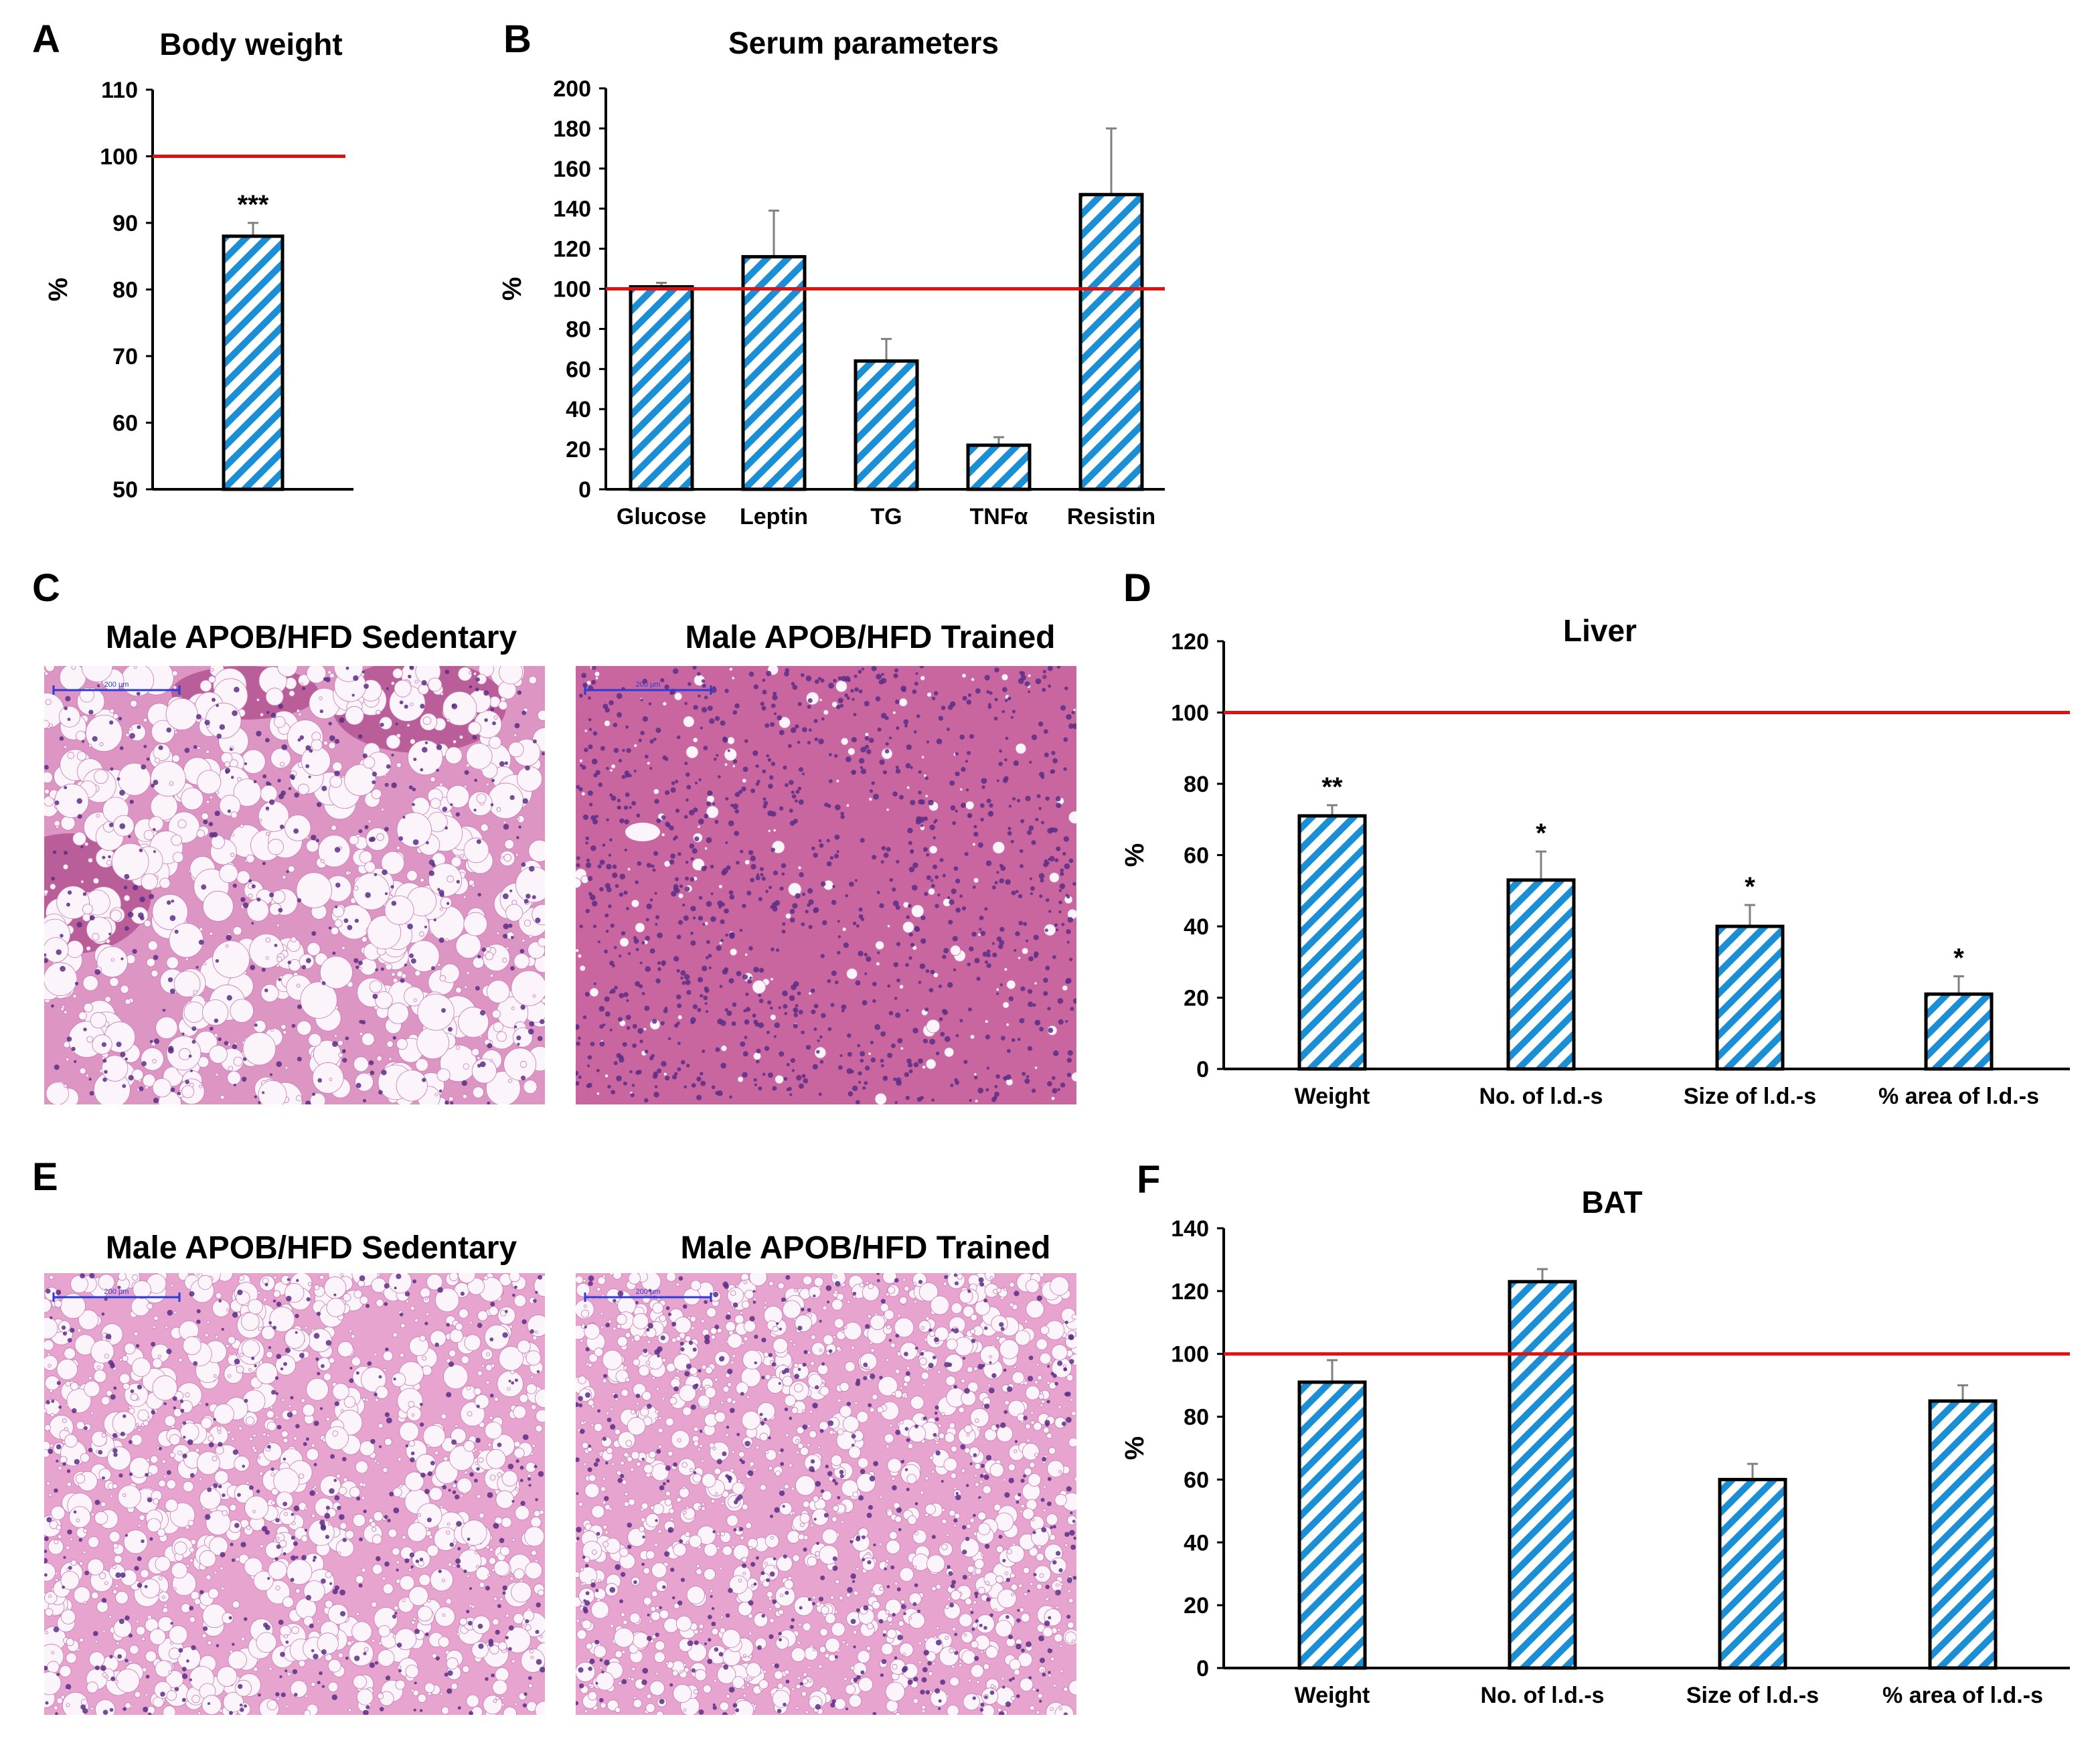 This screenshot has height=1745, width=2100. What do you see at coordinates (1333, 1096) in the screenshot?
I see `category-label: Weight` at bounding box center [1333, 1096].